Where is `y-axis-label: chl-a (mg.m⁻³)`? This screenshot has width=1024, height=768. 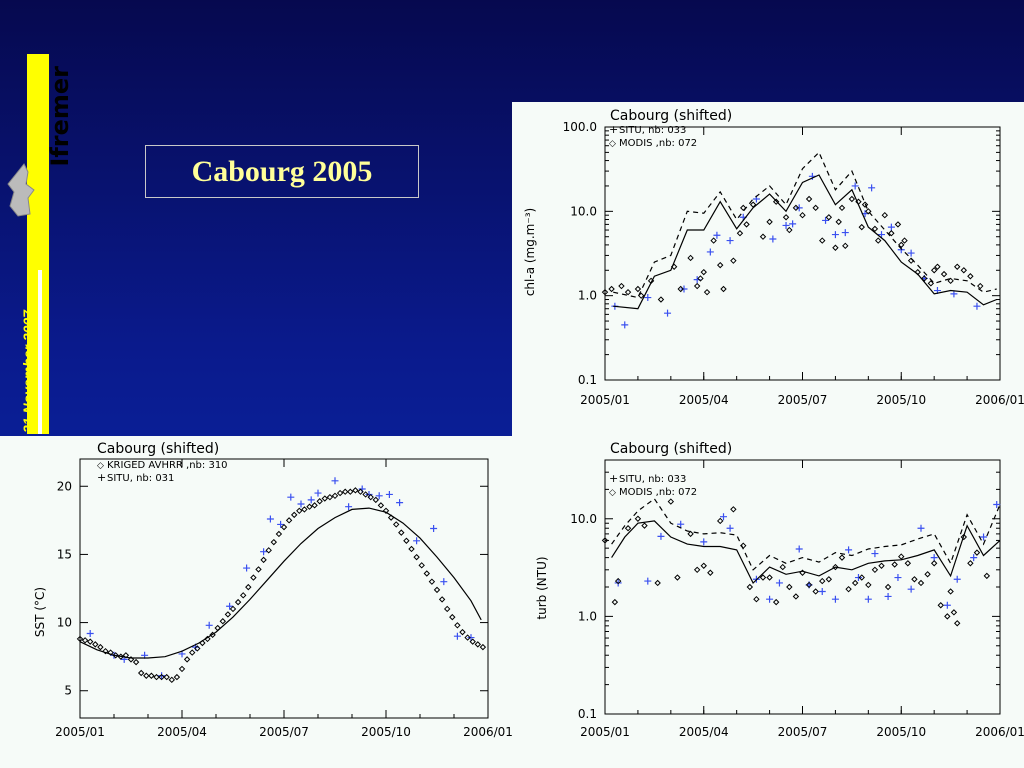 y-axis-label: chl-a (mg.m⁻³) is located at coordinates (530, 252).